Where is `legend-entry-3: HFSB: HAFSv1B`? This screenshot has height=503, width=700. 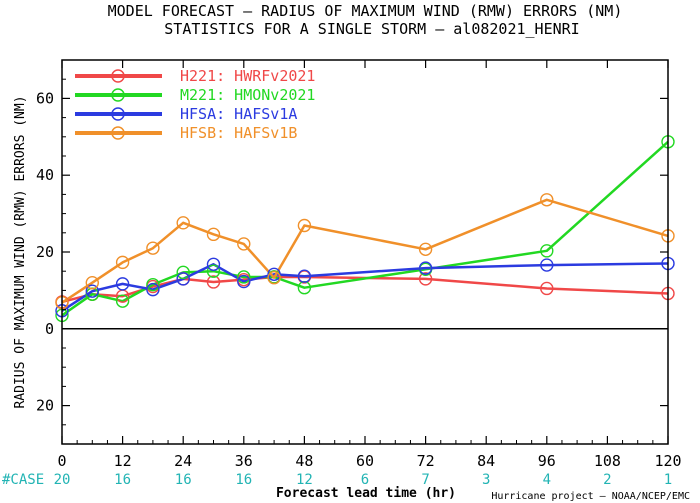 legend-entry-3: HFSB: HAFSv1B is located at coordinates (238, 133).